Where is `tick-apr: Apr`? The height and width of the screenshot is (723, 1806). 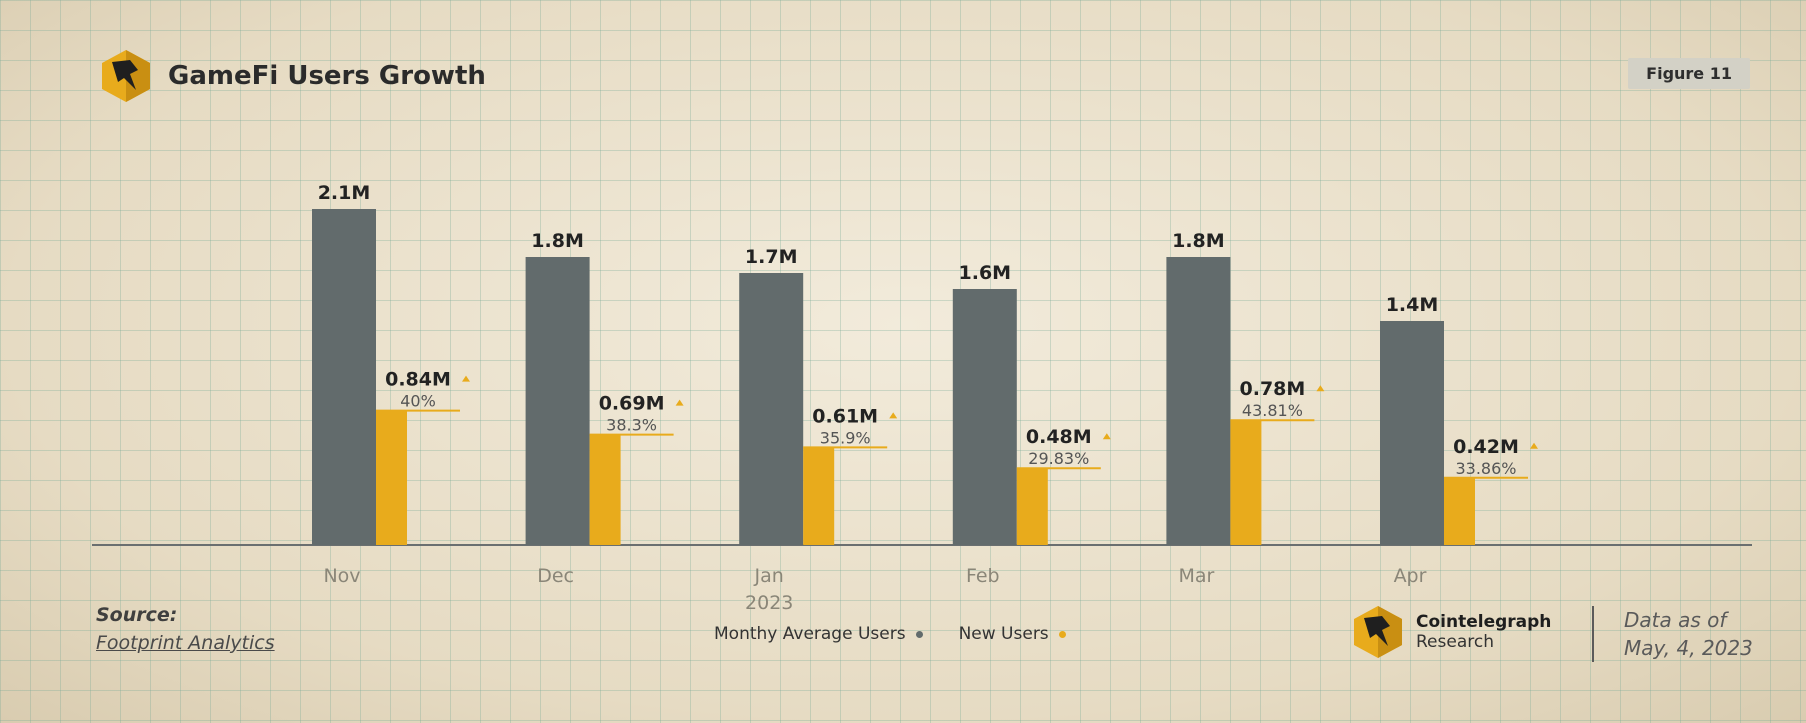
tick-apr: Apr is located at coordinates (1410, 576).